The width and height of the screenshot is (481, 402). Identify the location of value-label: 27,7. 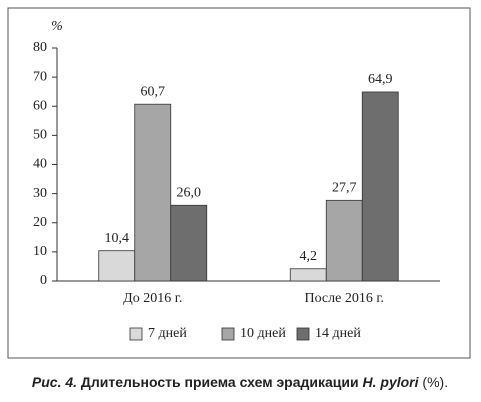
(344, 188).